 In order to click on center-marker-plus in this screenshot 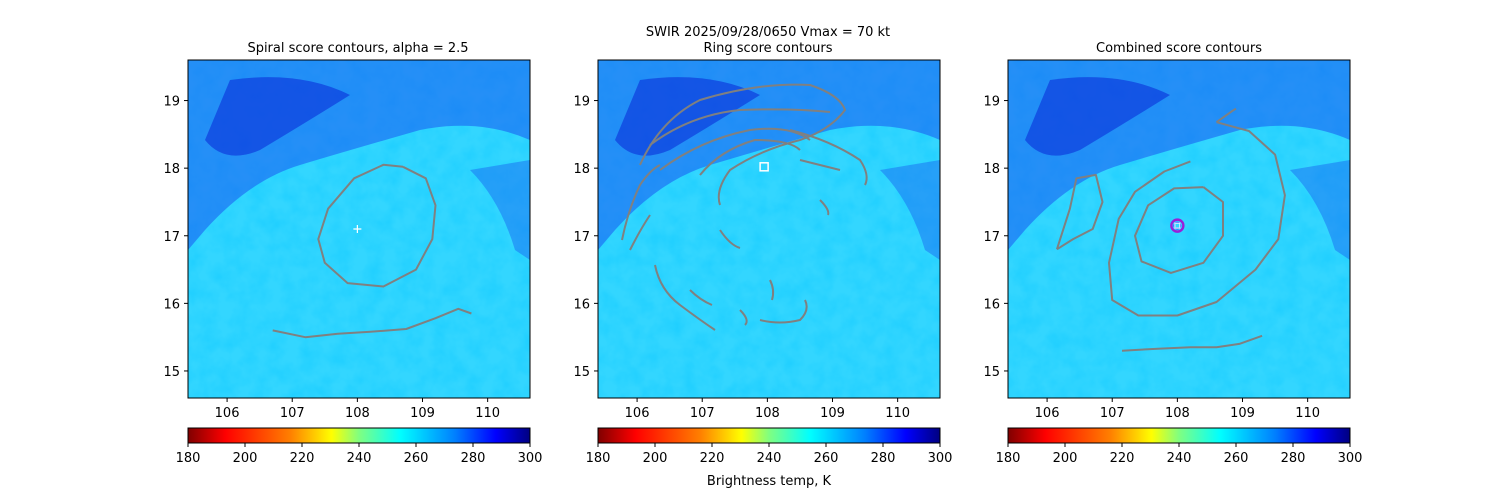, I will do `click(357, 229)`.